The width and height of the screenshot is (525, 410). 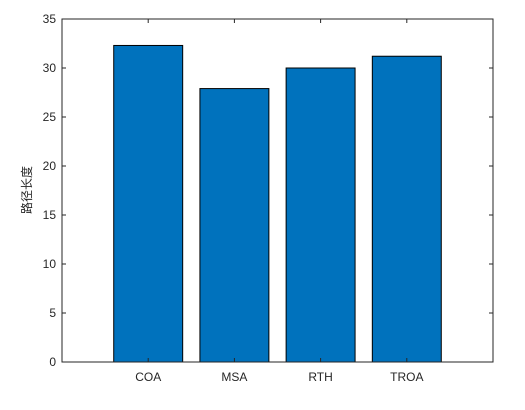 What do you see at coordinates (148, 377) in the screenshot?
I see `x-tick-label: COA` at bounding box center [148, 377].